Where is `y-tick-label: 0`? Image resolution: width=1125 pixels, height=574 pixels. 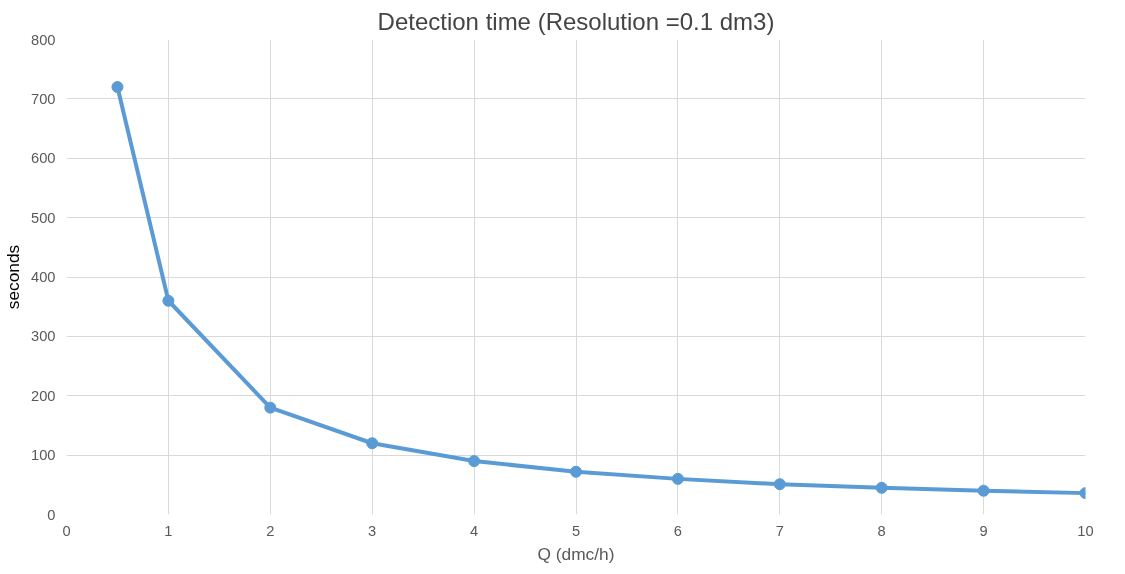 y-tick-label: 0 is located at coordinates (51, 514).